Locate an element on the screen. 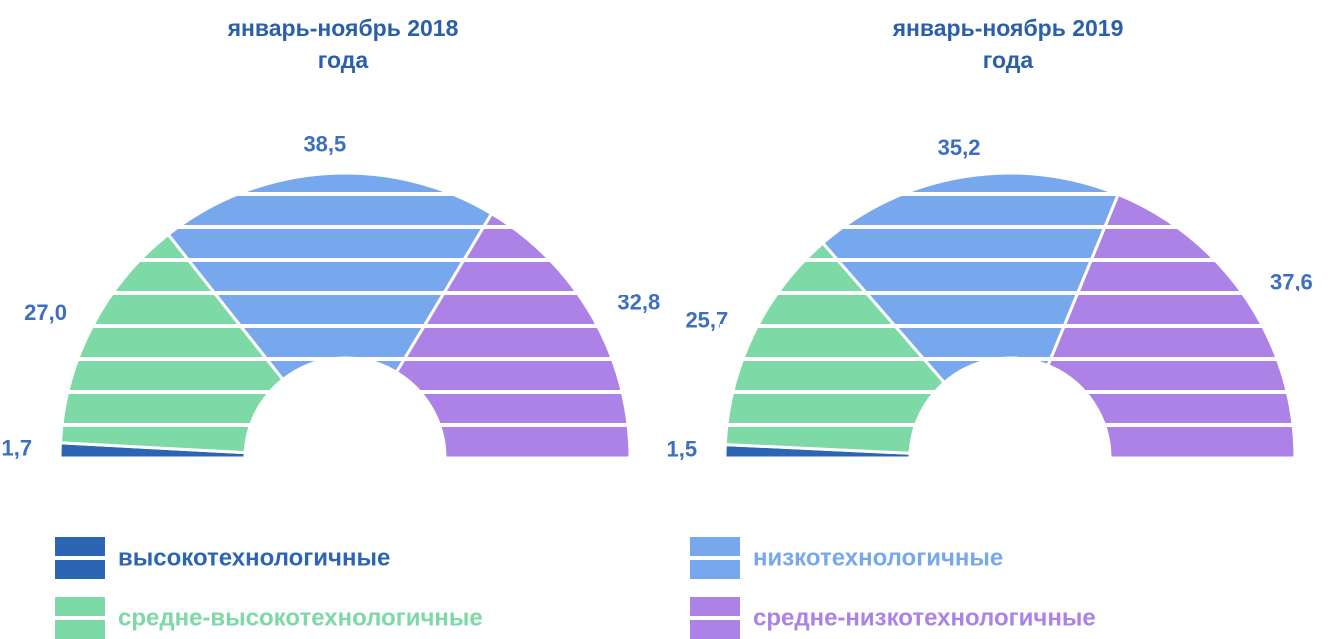 This screenshot has width=1332, height=639. value-label: 1,5 is located at coordinates (681, 448).